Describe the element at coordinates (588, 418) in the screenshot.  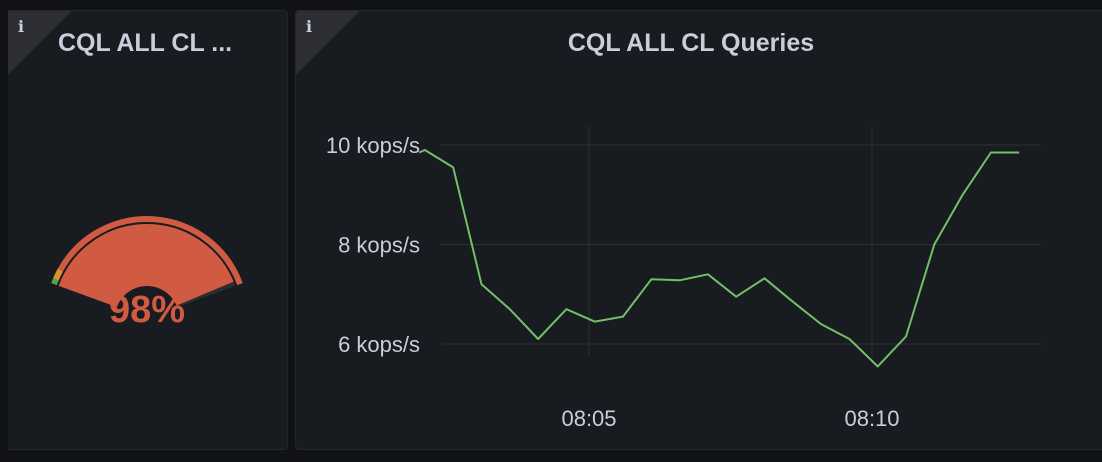
I see `x-tick-label: 08:05` at that location.